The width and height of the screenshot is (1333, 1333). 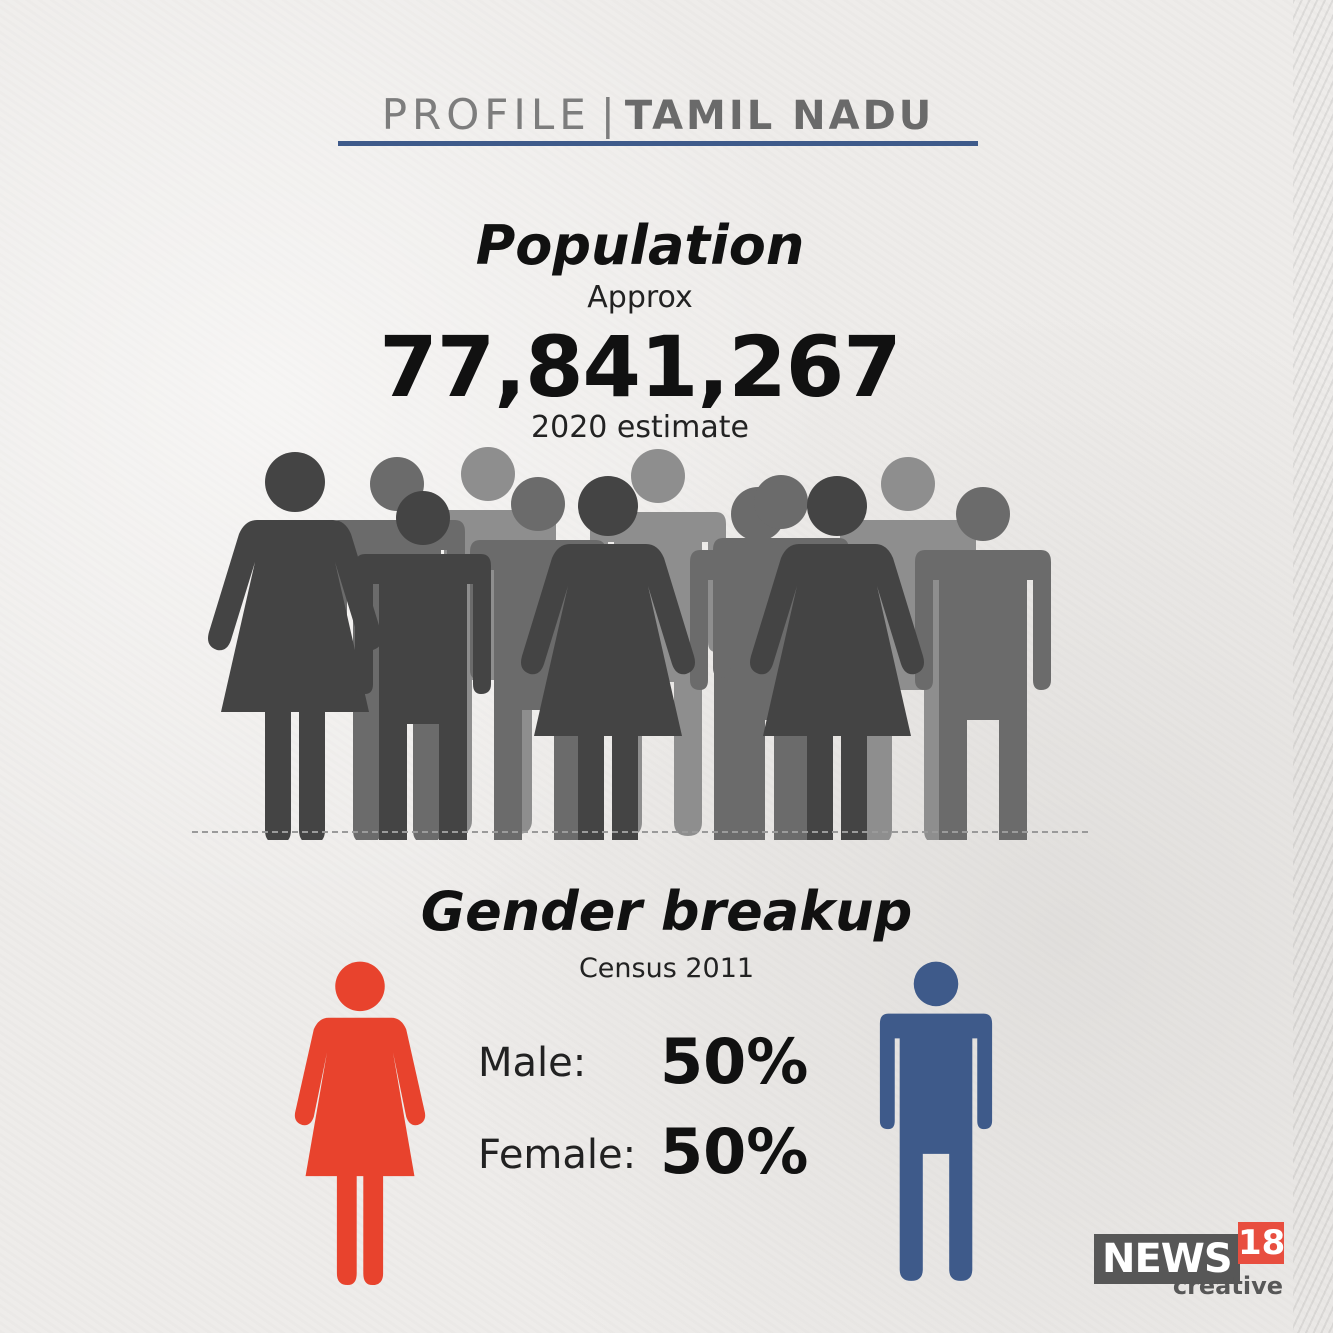 I want to click on male-label: Male:, so click(x=532, y=1063).